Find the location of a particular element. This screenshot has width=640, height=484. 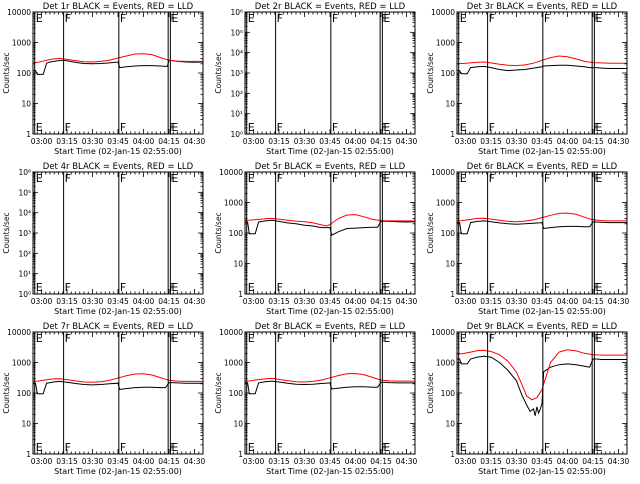

y-axis-label: Counts/sec is located at coordinates (6, 392).